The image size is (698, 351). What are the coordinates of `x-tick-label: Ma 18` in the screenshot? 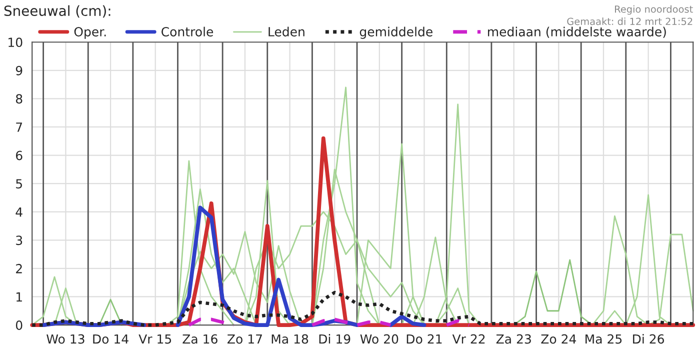 It's located at (290, 339).